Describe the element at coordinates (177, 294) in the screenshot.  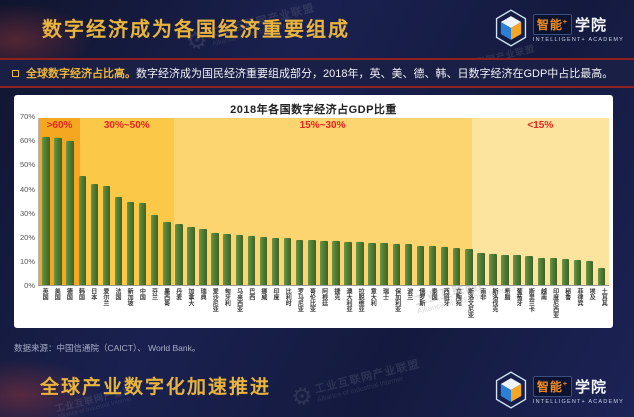
I see `x-label: 丹麦` at that location.